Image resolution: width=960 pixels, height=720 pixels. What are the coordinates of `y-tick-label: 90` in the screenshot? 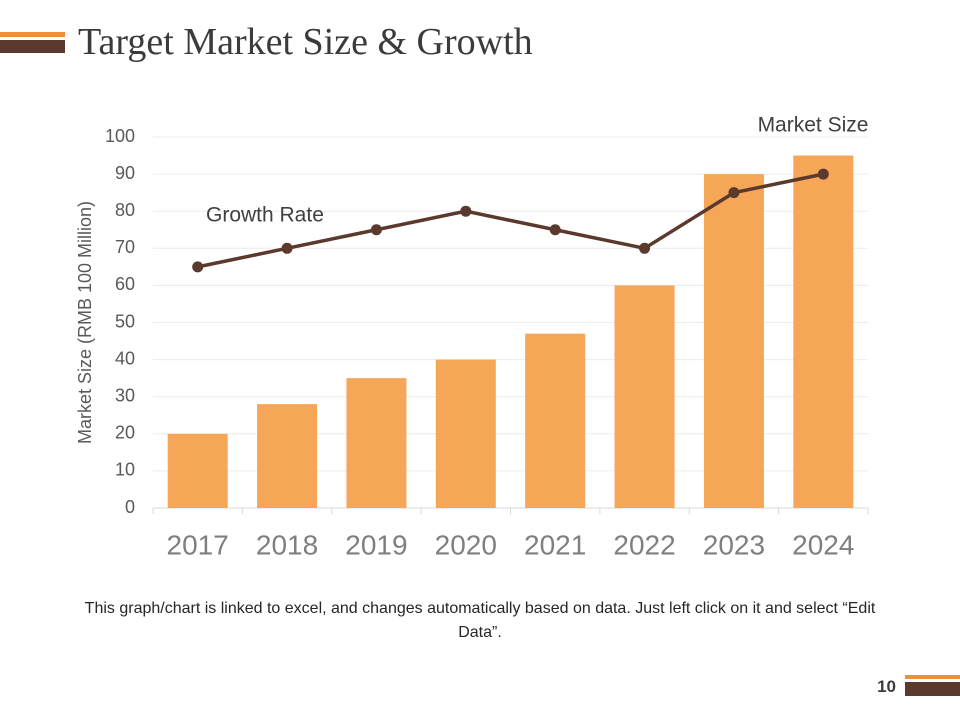 It's located at (125, 173).